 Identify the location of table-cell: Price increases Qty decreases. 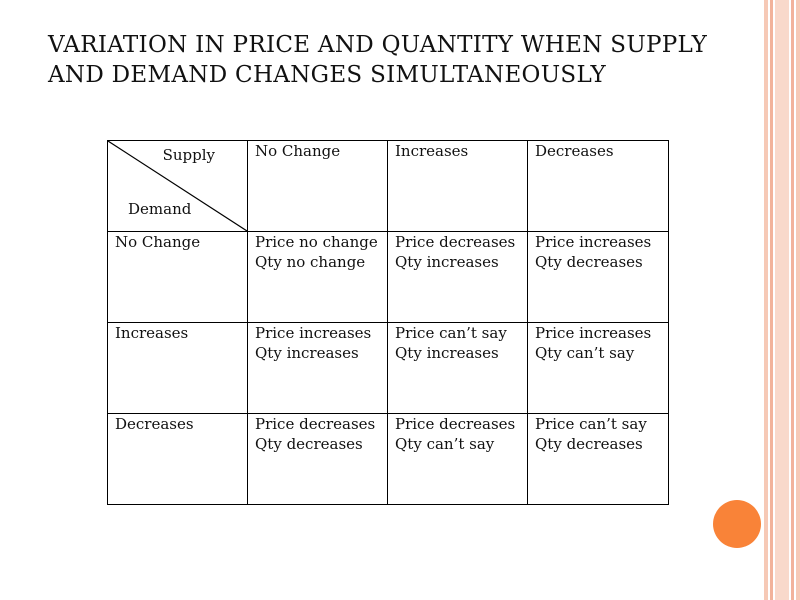
(598, 277).